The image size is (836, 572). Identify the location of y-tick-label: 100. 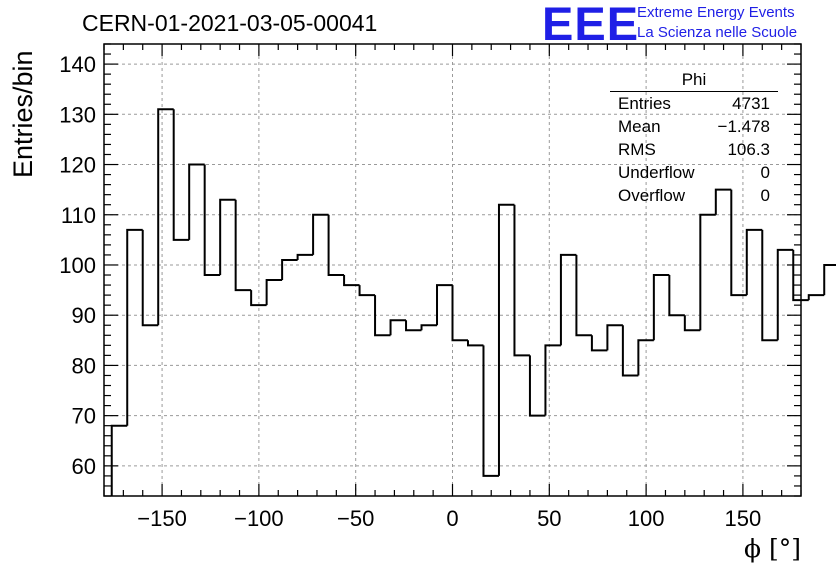
(77, 265).